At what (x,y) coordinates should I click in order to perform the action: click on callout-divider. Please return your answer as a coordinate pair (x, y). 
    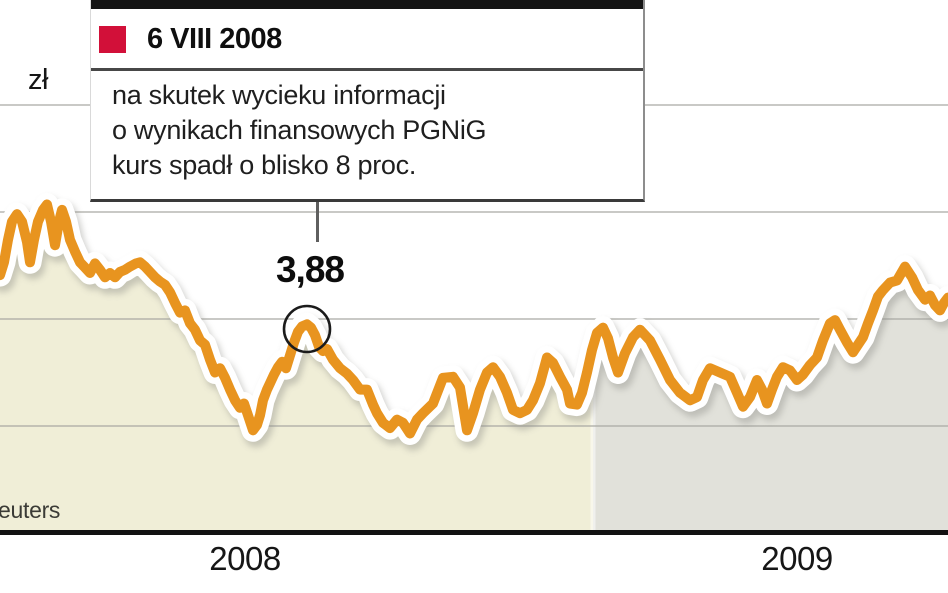
    Looking at the image, I should click on (367, 69).